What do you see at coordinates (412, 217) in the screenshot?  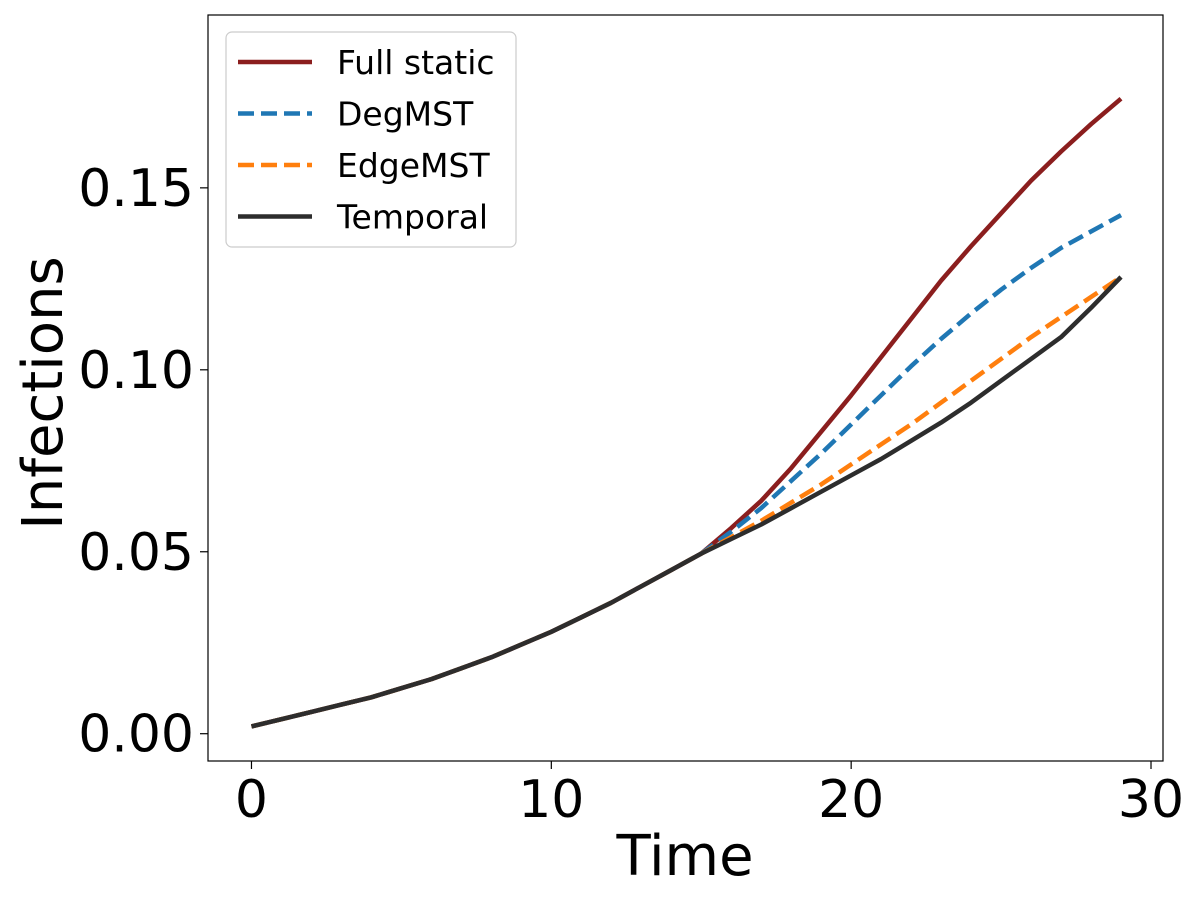 I see `legend-label: Temporal` at bounding box center [412, 217].